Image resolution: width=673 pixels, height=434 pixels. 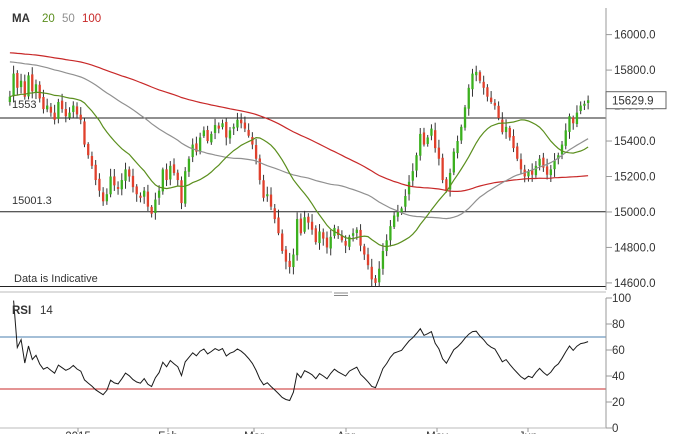 I want to click on ma-legend-100: 100, so click(x=91, y=19).